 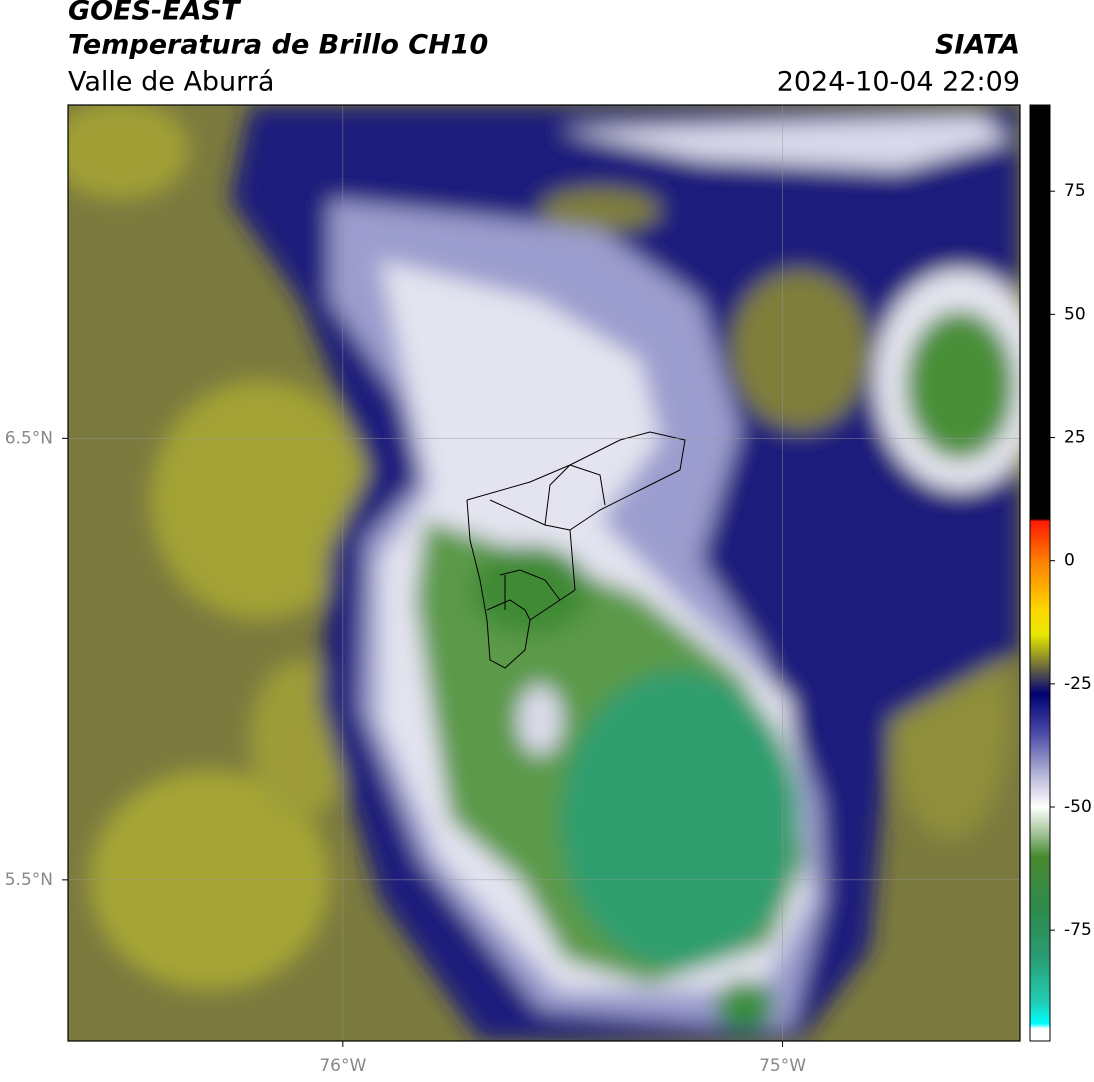 What do you see at coordinates (1078, 807) in the screenshot?
I see `colorbar-tick-label: -50` at bounding box center [1078, 807].